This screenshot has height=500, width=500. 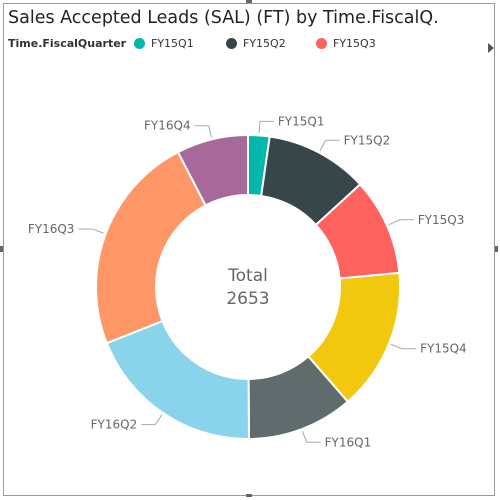 I want to click on legend-item-fy15q2: FY15Q2, so click(x=256, y=43).